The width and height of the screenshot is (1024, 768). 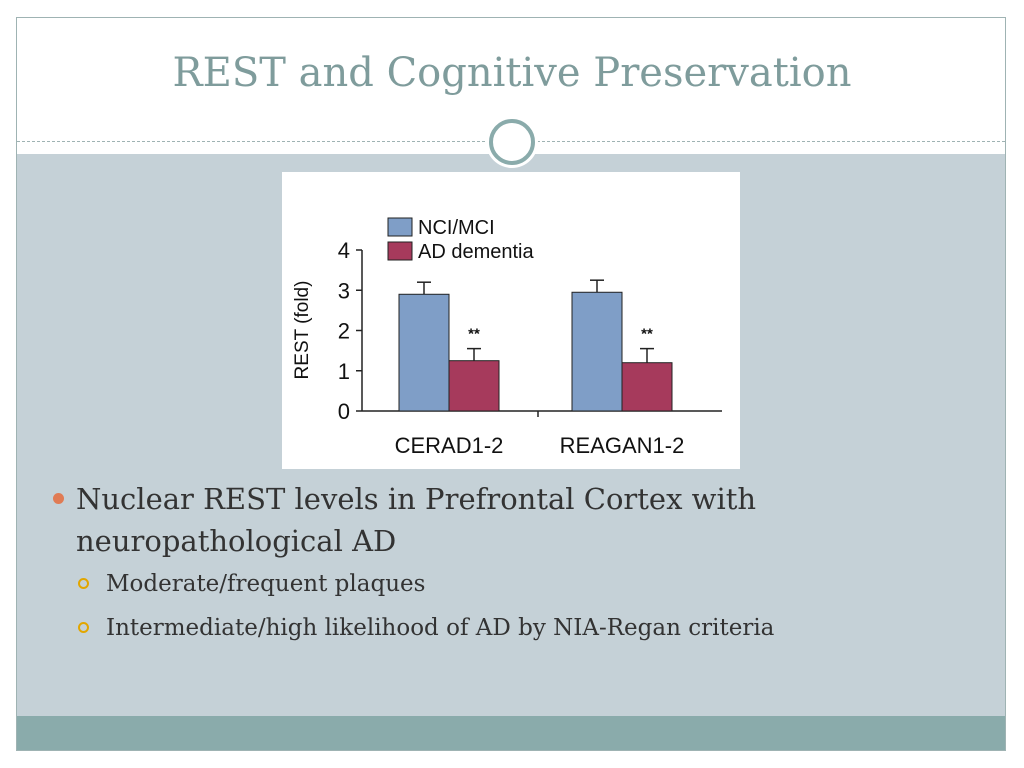 What do you see at coordinates (540, 445) in the screenshot?
I see `x-tick-labels: CERAD1-2 REAGAN1-2` at bounding box center [540, 445].